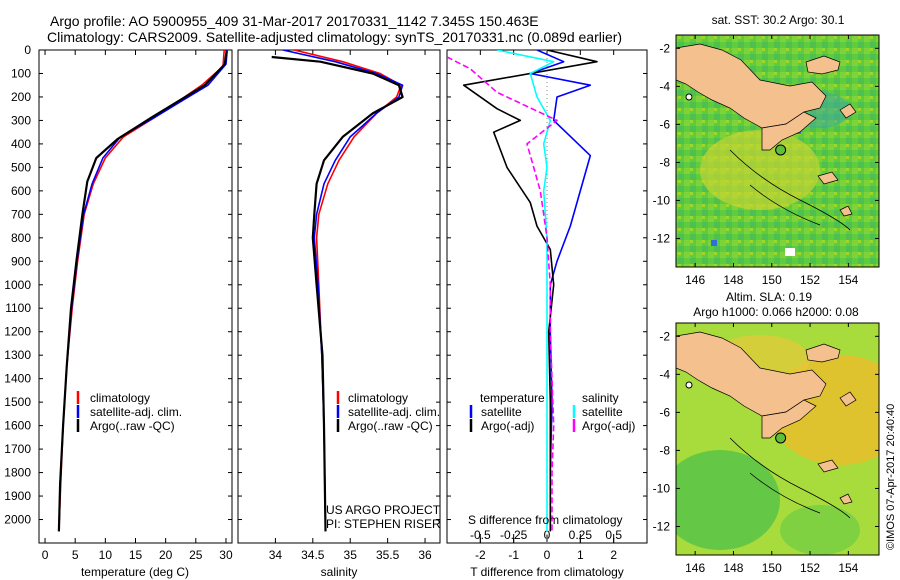 This screenshot has width=900, height=580. Describe the element at coordinates (662, 488) in the screenshot. I see `map-y-tick-label: -10` at that location.